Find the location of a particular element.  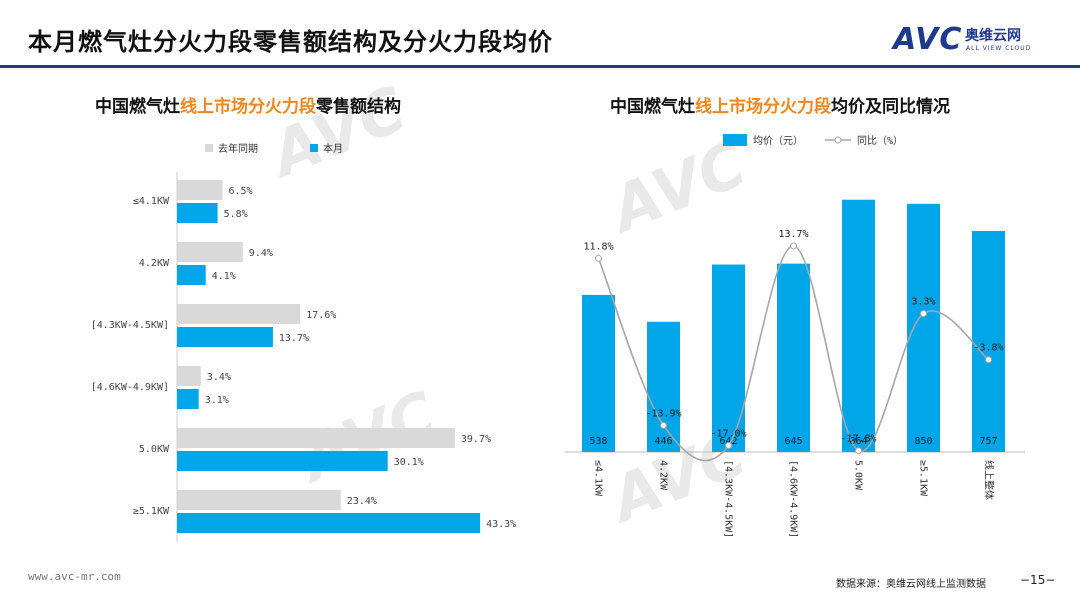

data-label: 43.3% is located at coordinates (501, 524).